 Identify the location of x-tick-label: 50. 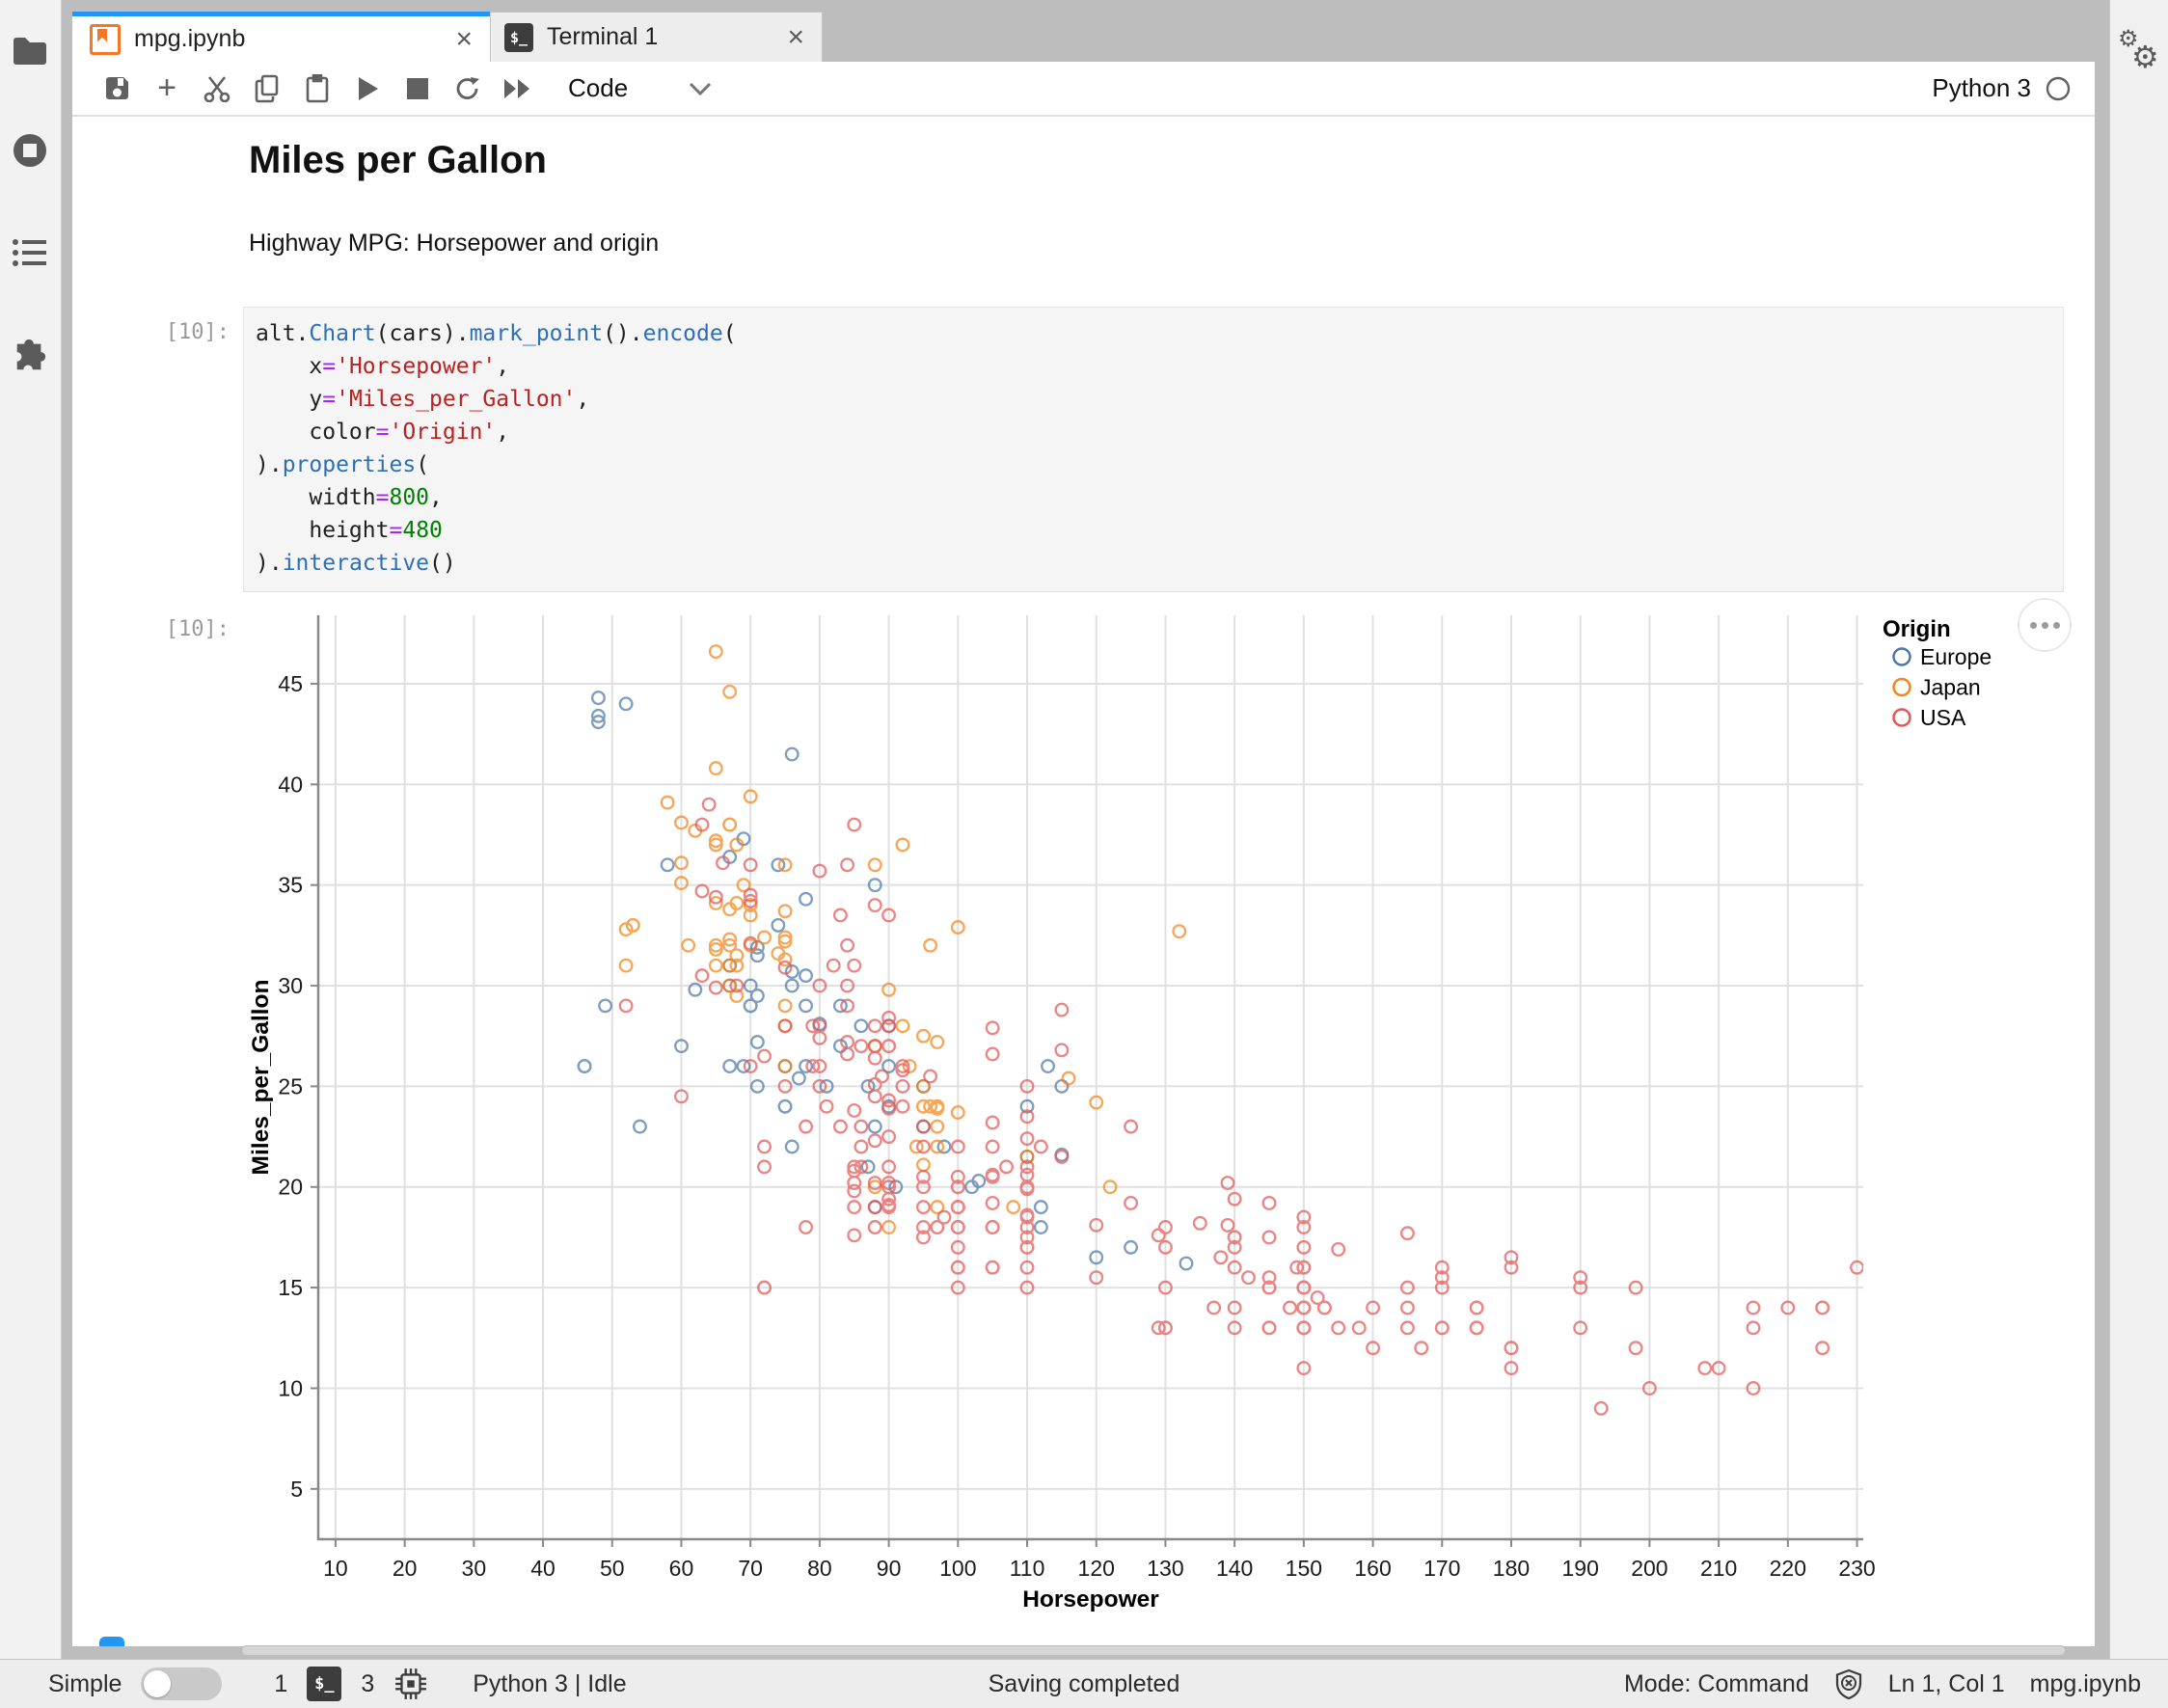
(612, 1568).